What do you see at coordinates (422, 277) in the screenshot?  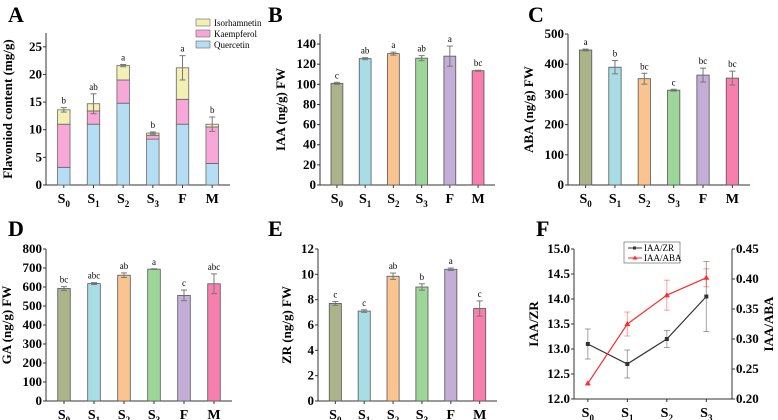 I see `significance-letter: b` at bounding box center [422, 277].